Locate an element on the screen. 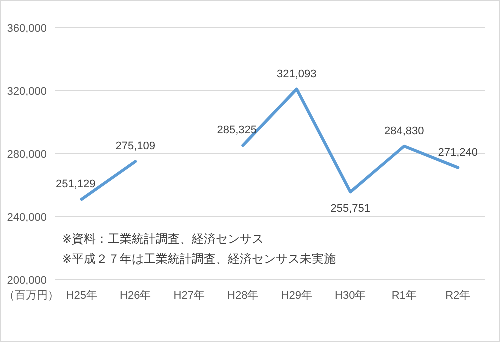 The width and height of the screenshot is (500, 342). y-tick-label: 200,000 is located at coordinates (27, 281).